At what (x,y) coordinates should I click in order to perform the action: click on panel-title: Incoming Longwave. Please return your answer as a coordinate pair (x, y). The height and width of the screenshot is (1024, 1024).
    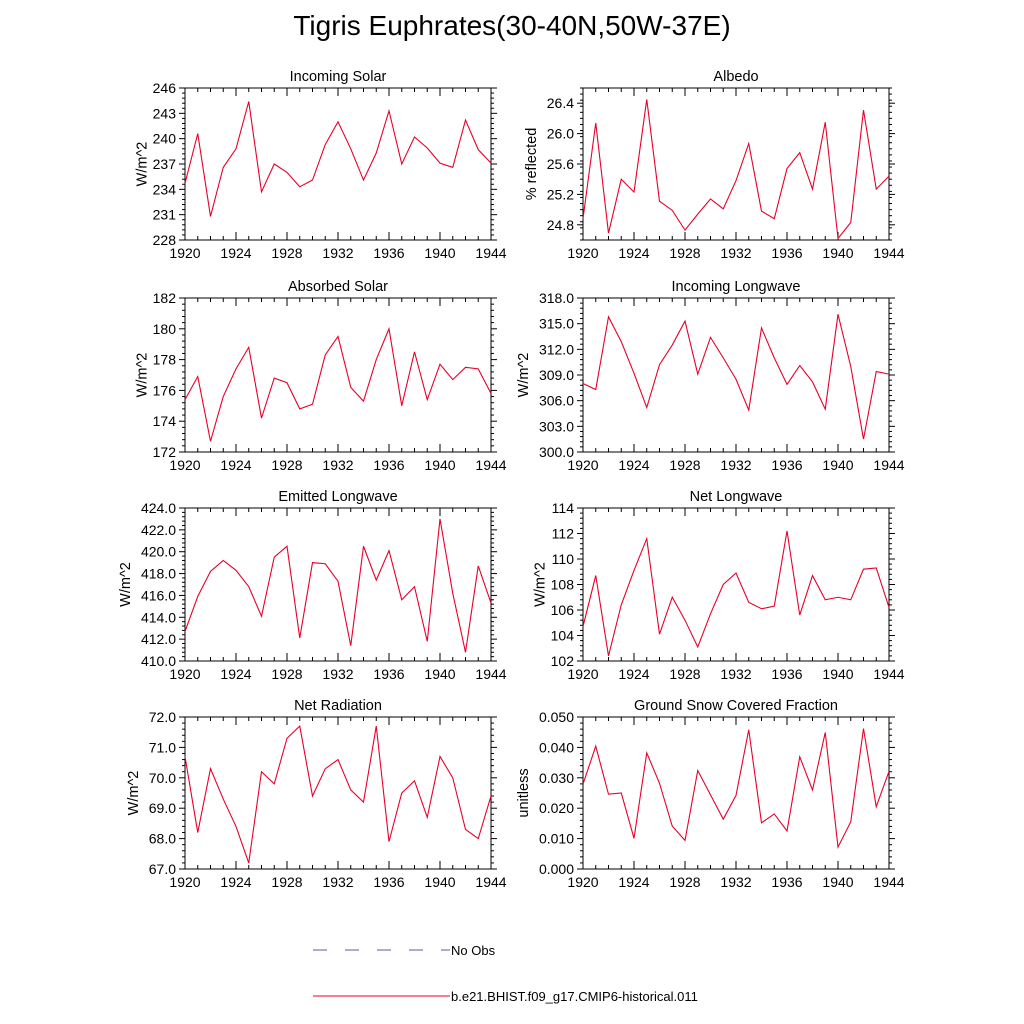
    Looking at the image, I should click on (736, 287).